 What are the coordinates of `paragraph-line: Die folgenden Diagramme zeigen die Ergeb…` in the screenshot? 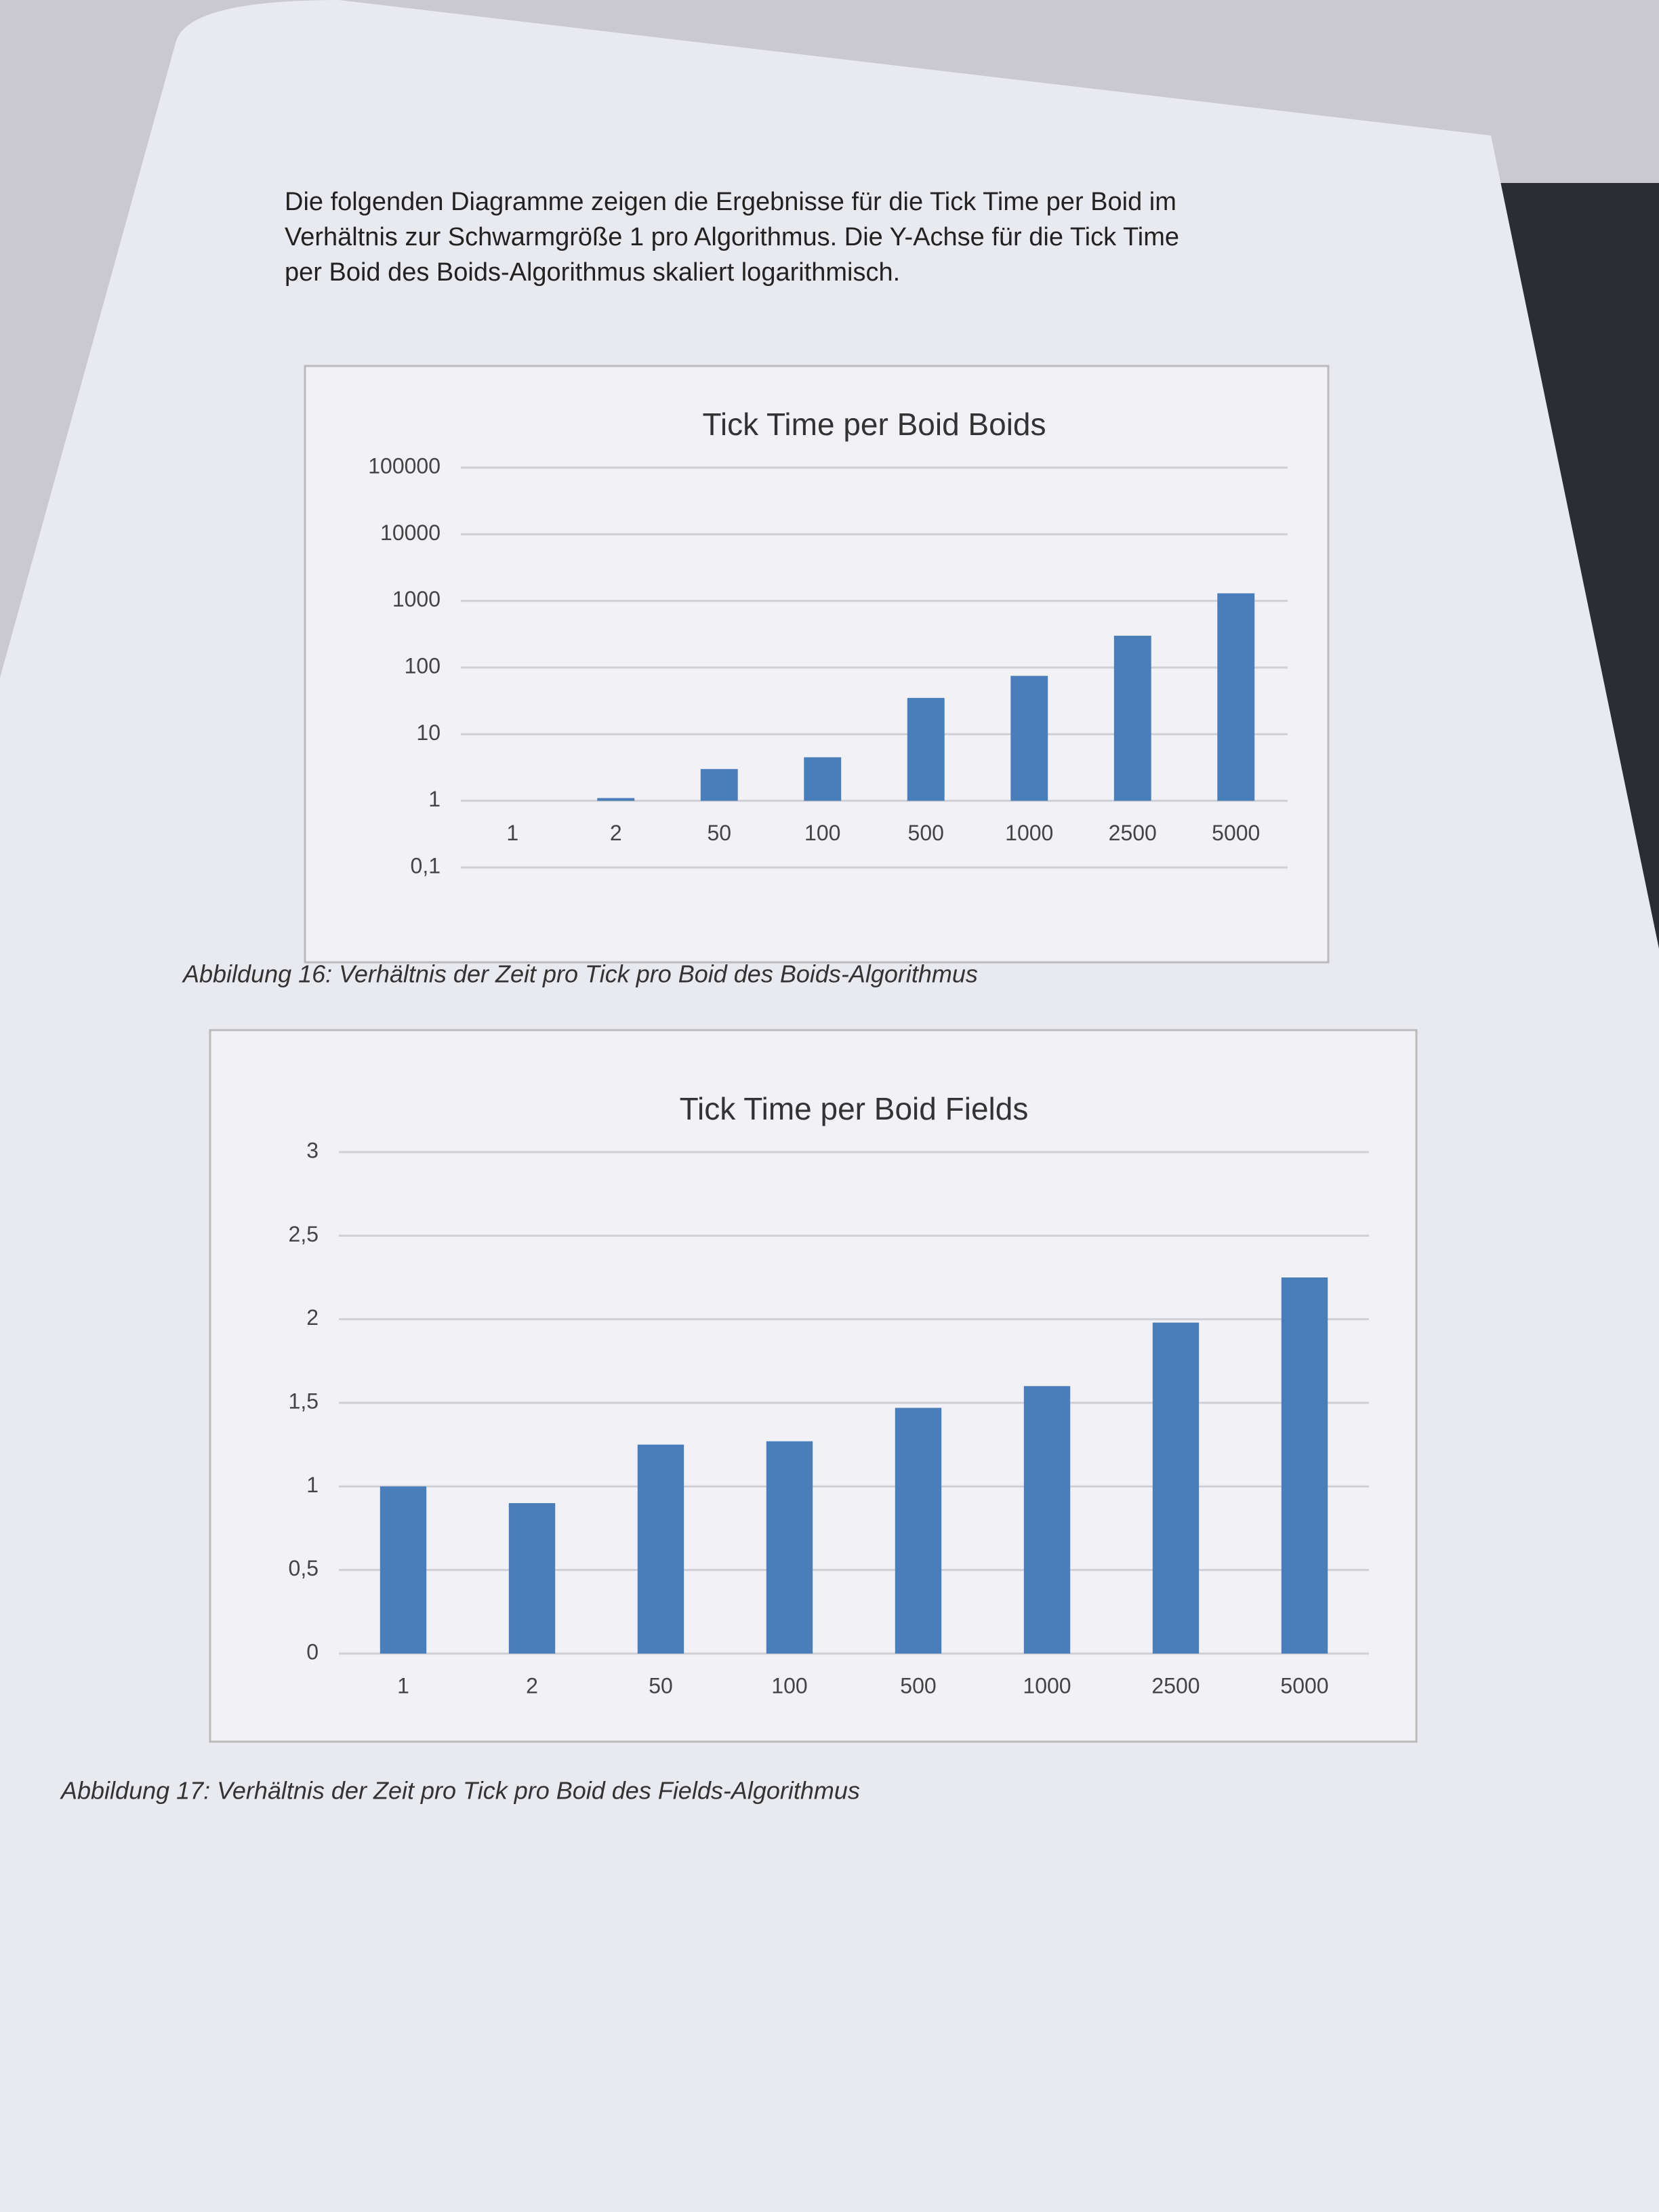 It's located at (730, 202).